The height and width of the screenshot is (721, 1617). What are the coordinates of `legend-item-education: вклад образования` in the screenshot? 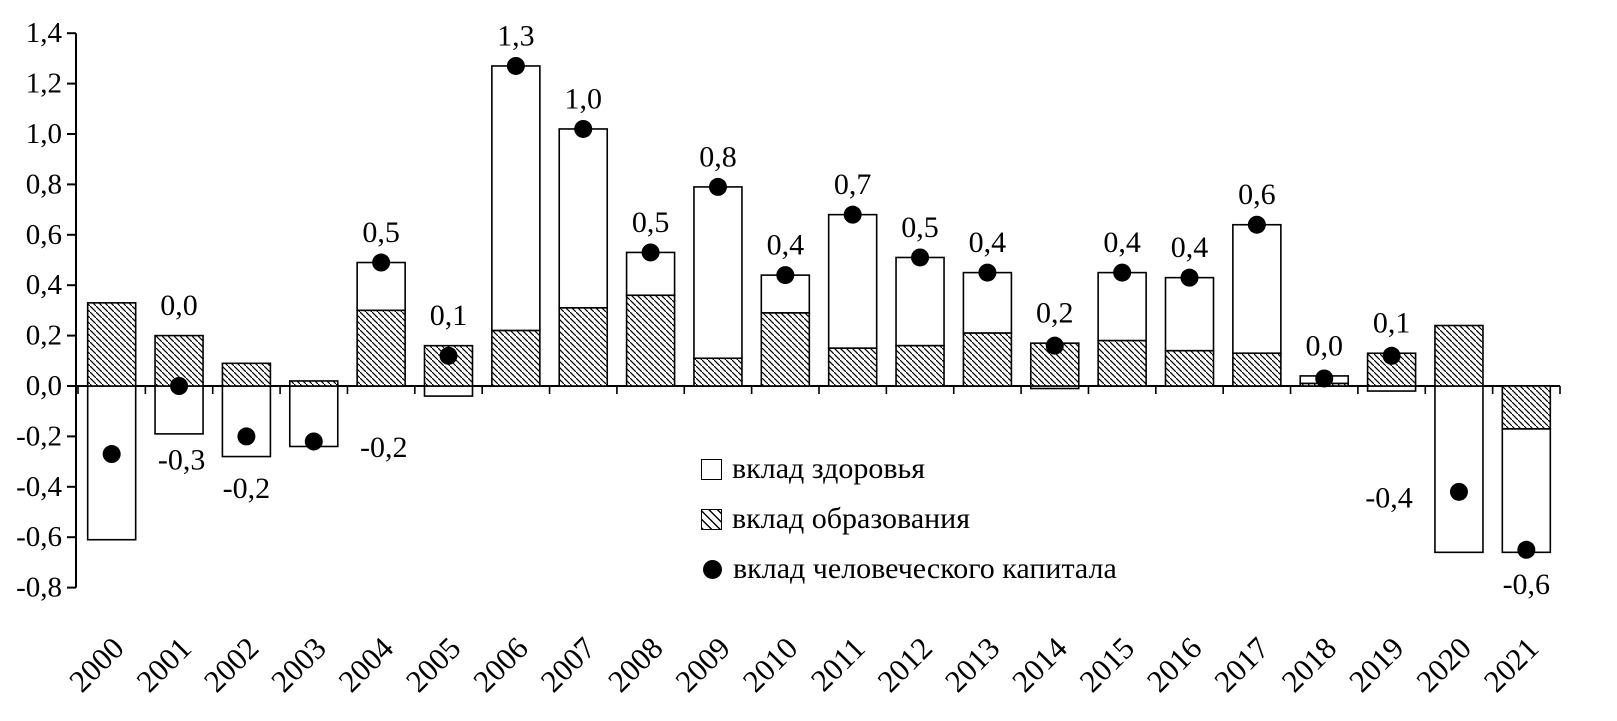 It's located at (909, 519).